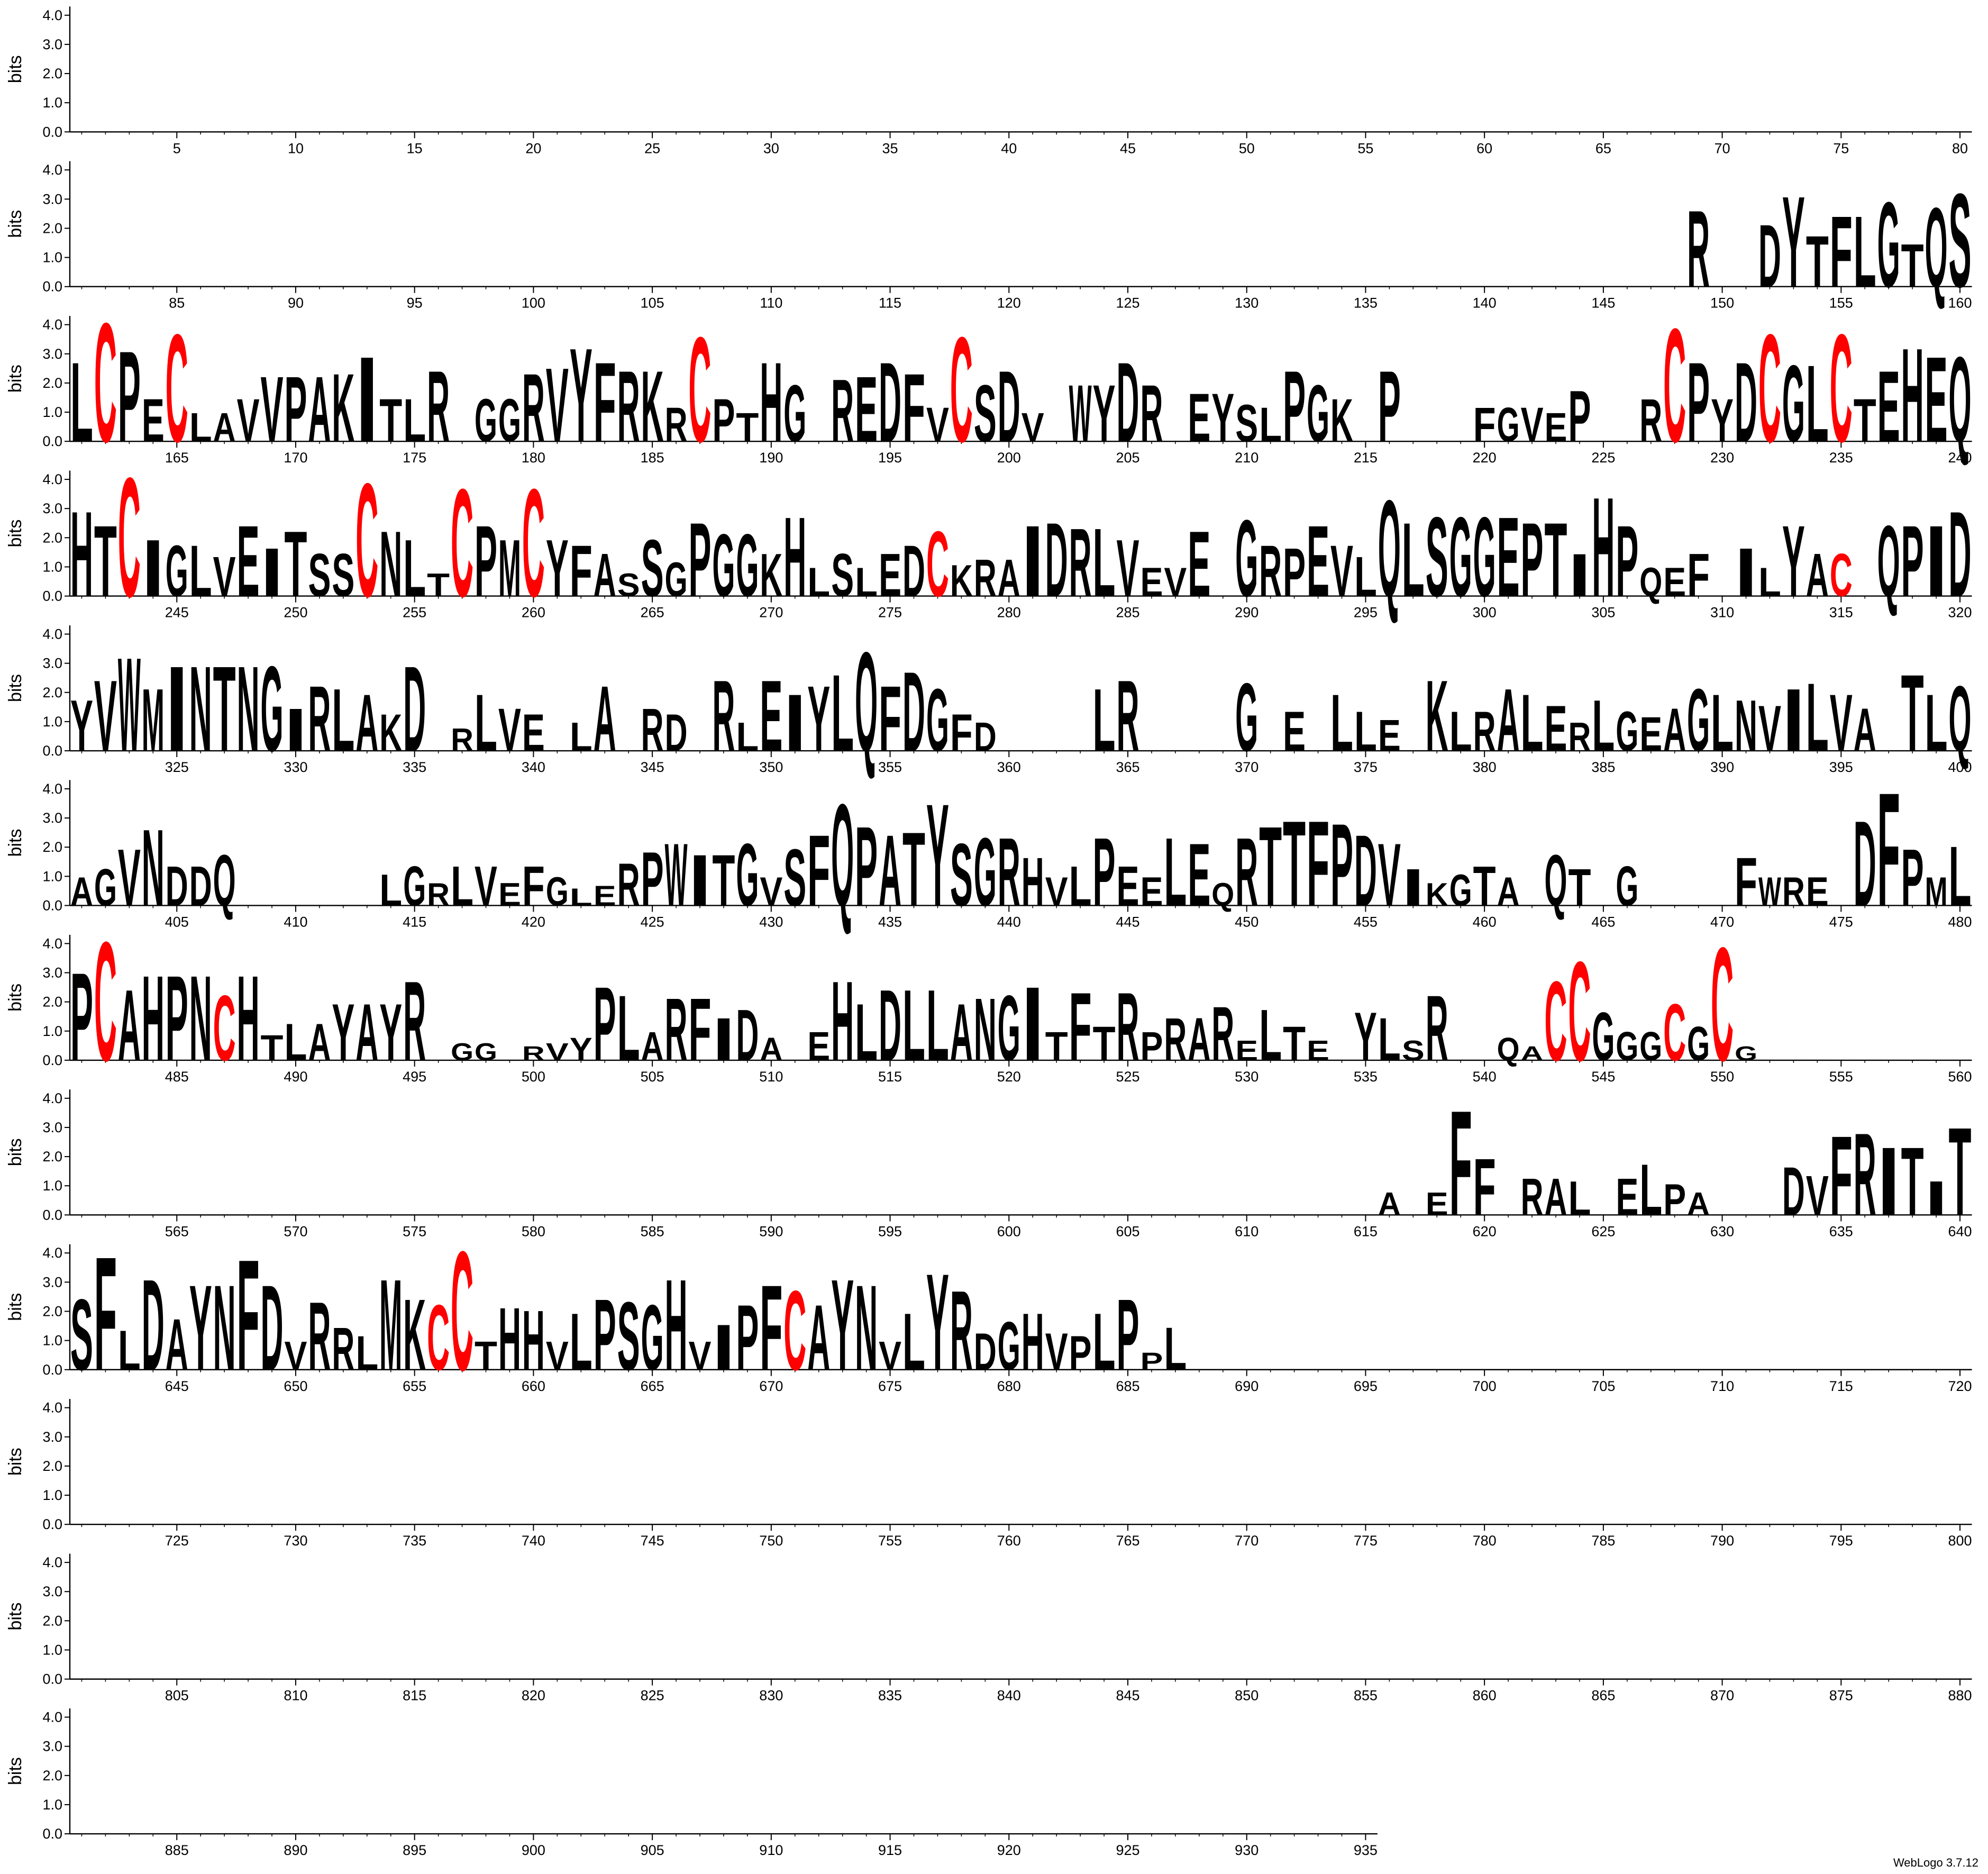  I want to click on x-tick-label: 85, so click(177, 303).